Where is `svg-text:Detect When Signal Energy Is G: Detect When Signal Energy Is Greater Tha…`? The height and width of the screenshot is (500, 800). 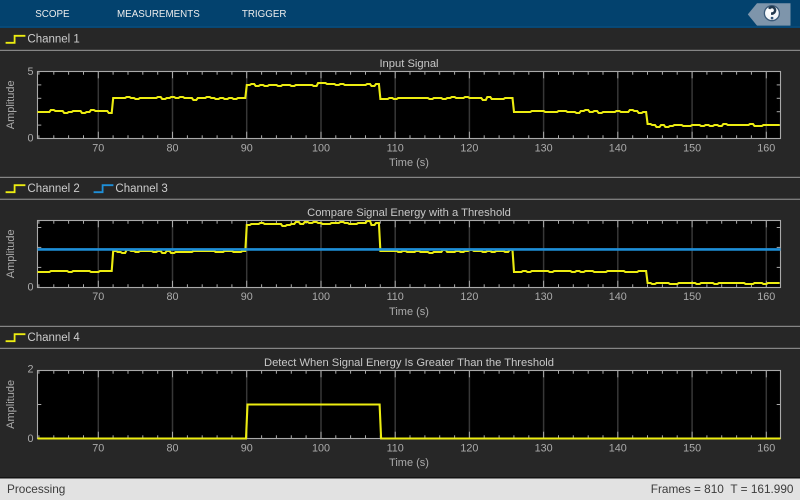
svg-text:Detect When Signal Energy Is G: Detect When Signal Energy Is Greater Tha… is located at coordinates (409, 363).